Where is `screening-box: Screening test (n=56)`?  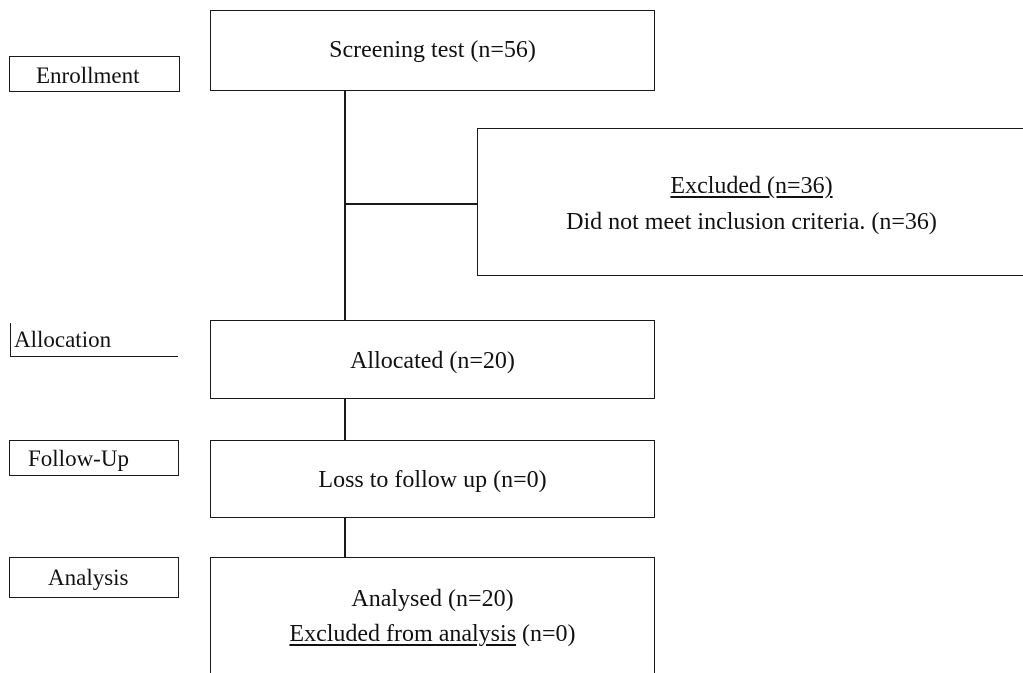
screening-box: Screening test (n=56) is located at coordinates (432, 50).